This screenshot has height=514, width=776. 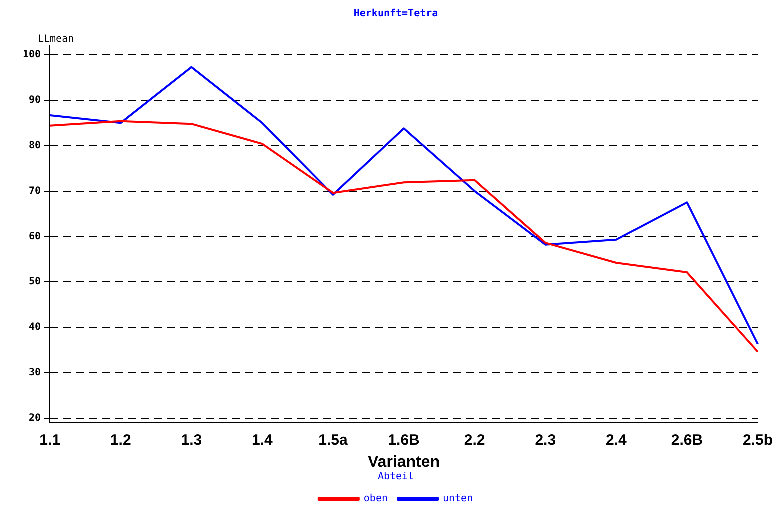 I want to click on x-tick-label: 1.4, so click(x=263, y=440).